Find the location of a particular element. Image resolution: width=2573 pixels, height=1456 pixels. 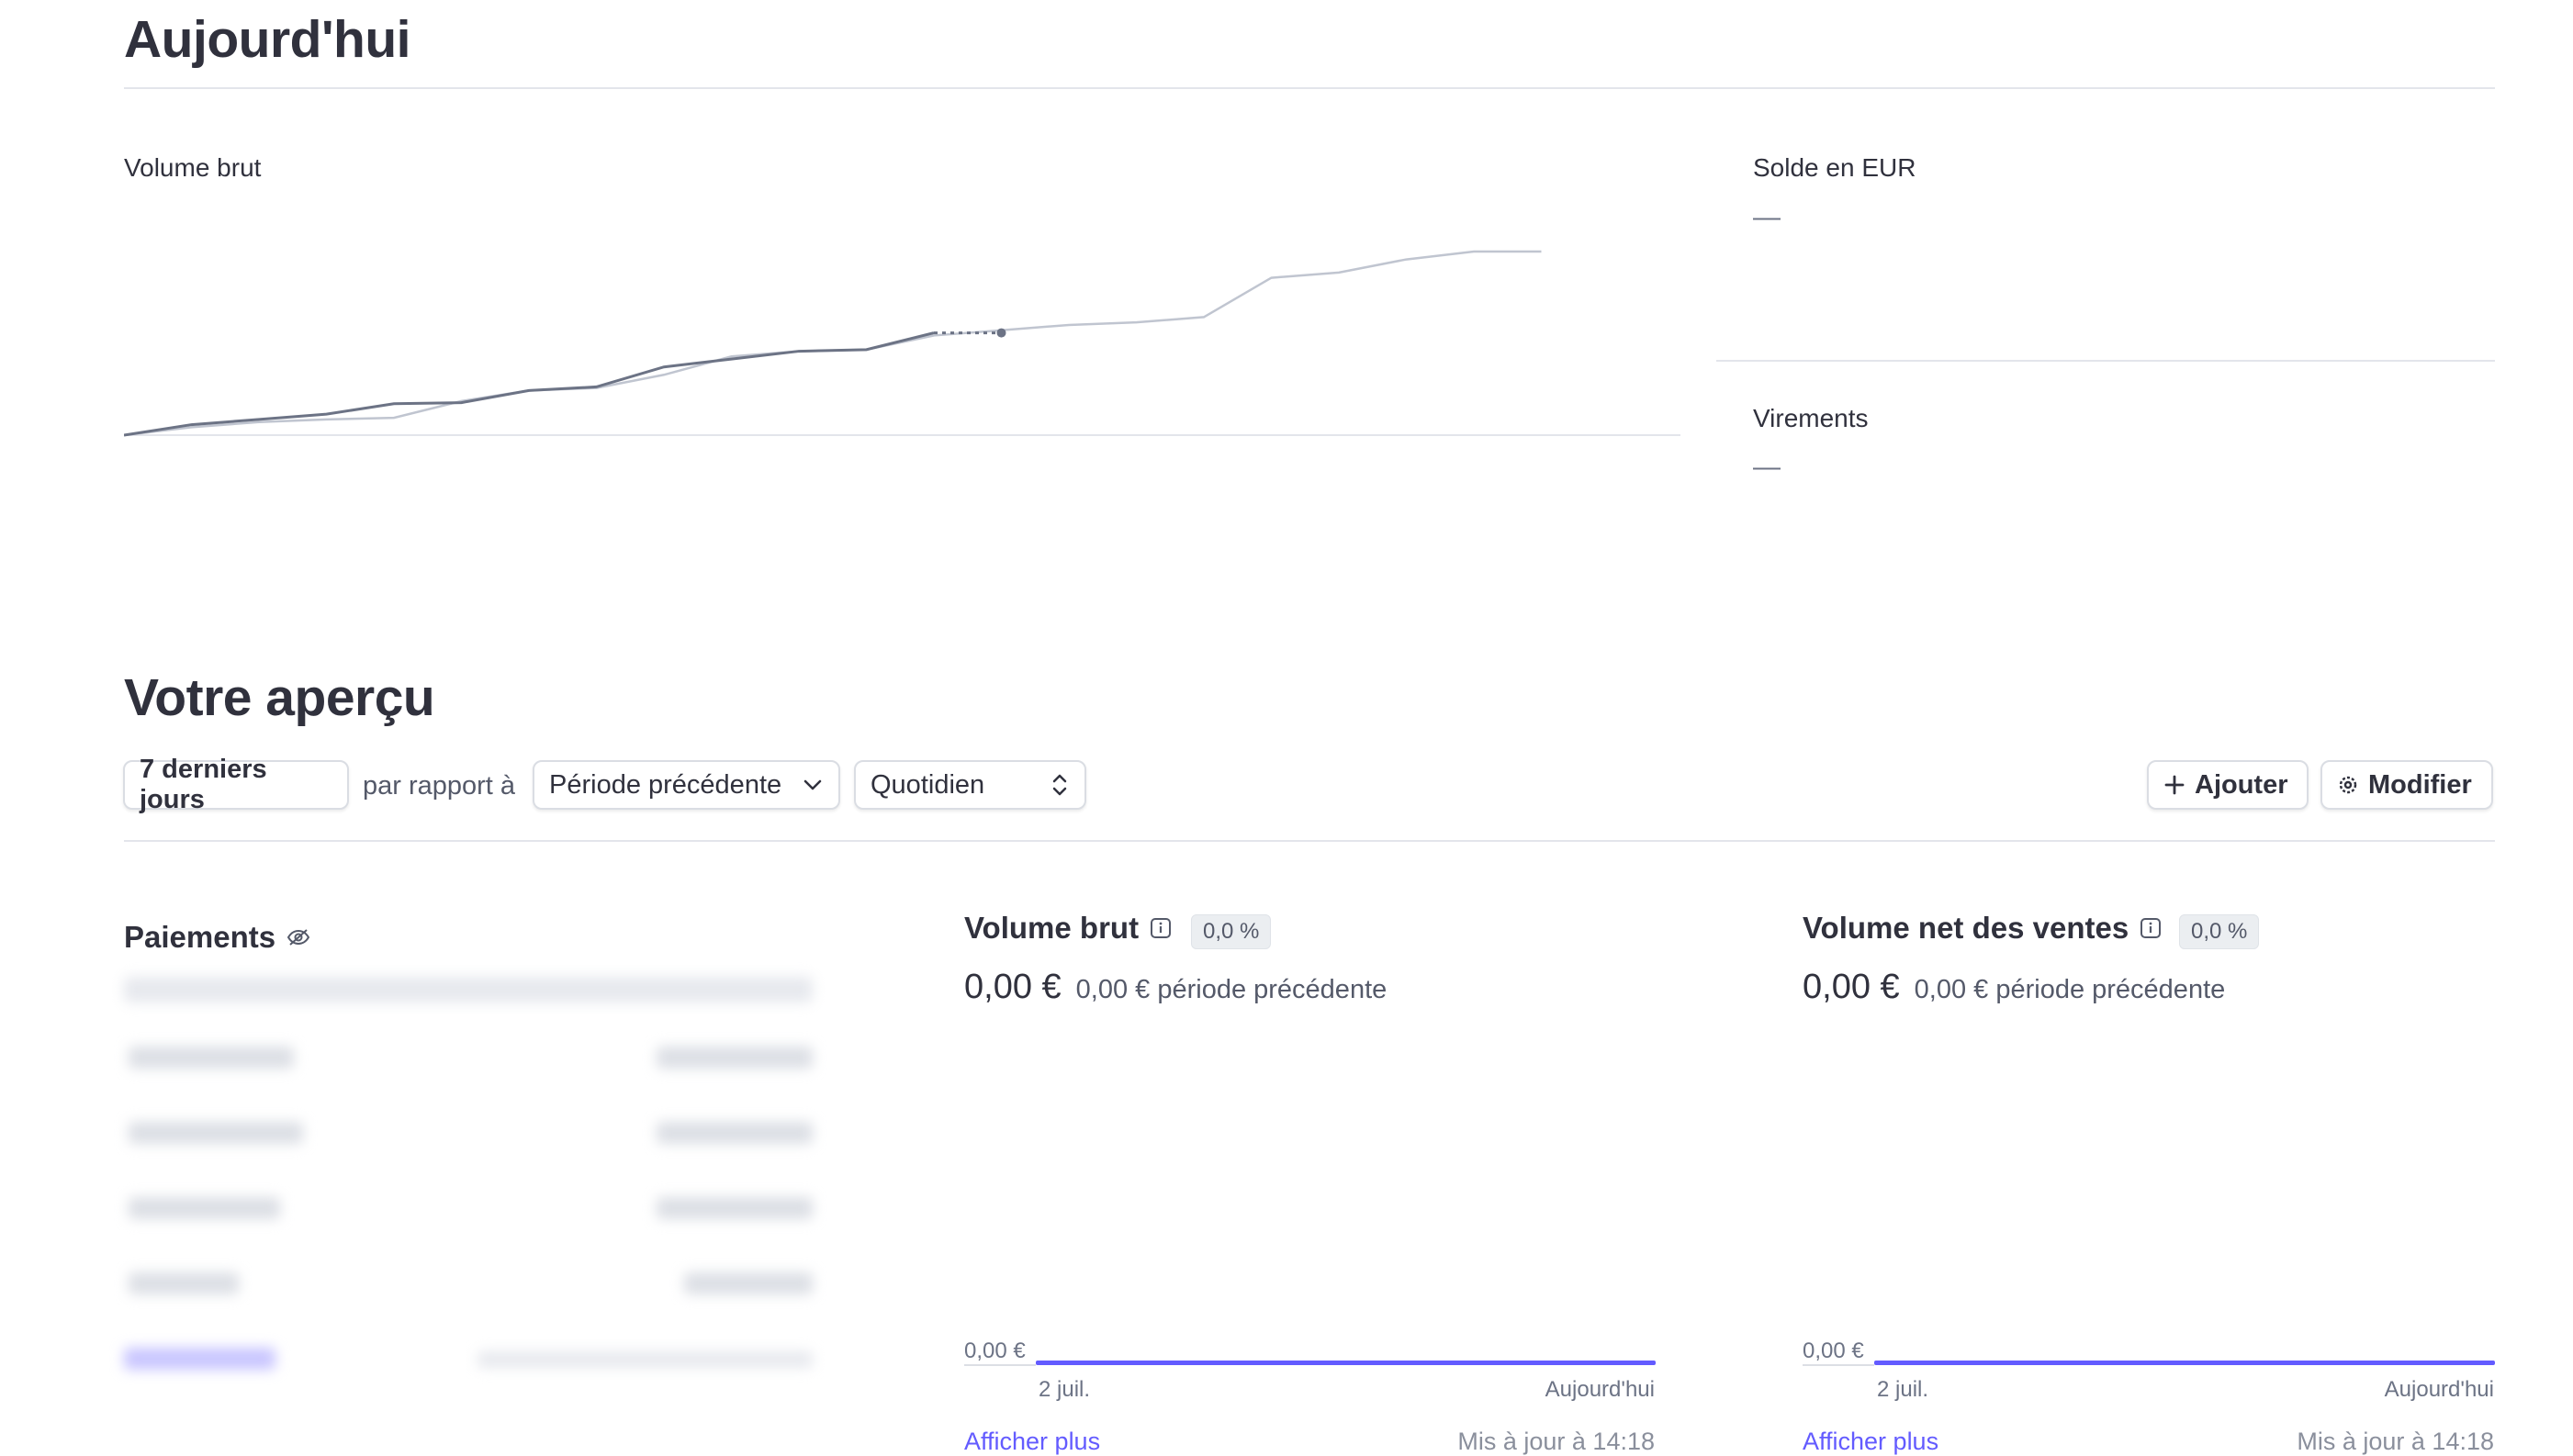

today-volume-chart is located at coordinates (902, 343).